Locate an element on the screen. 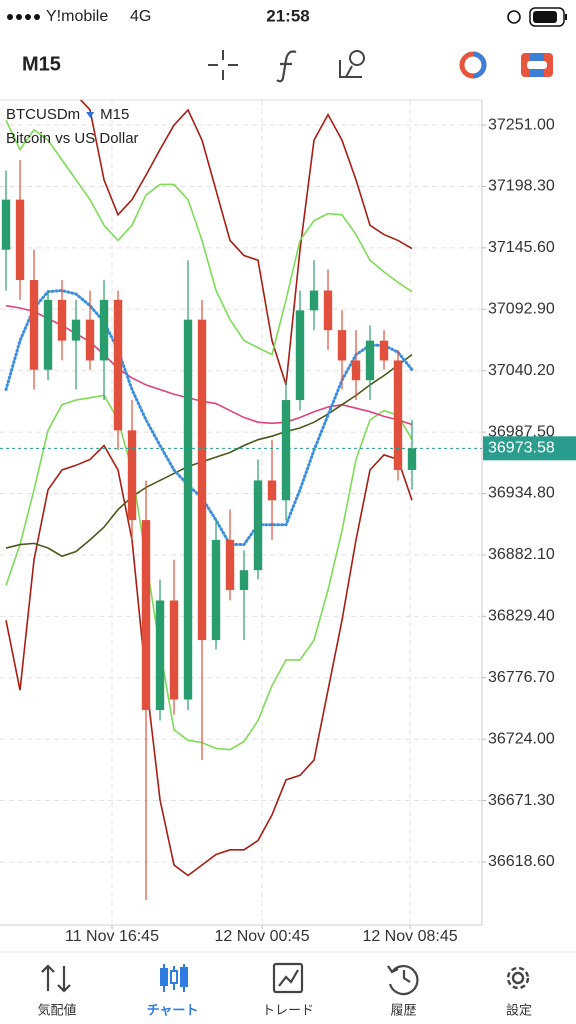  x-tick-label: 12 Nov 00:45 is located at coordinates (261, 936).